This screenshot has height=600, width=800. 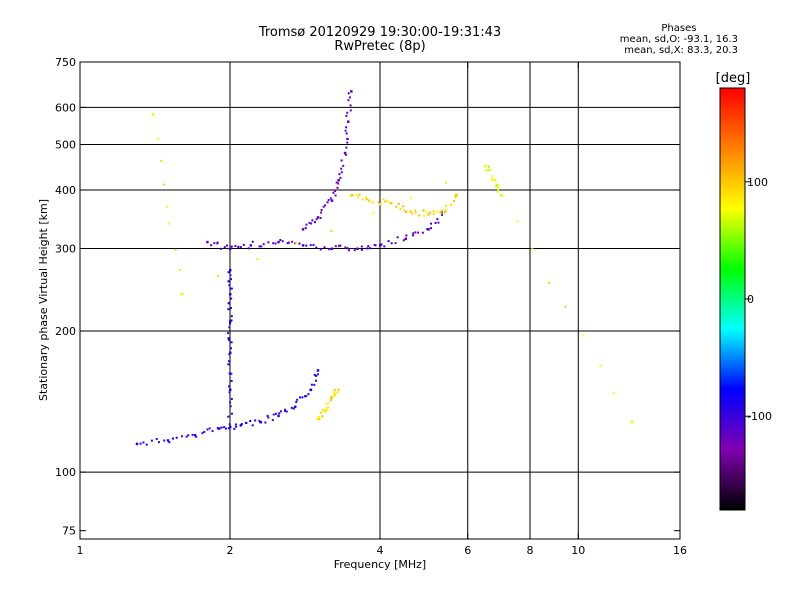 I want to click on colorbar-gradient, so click(x=732, y=299).